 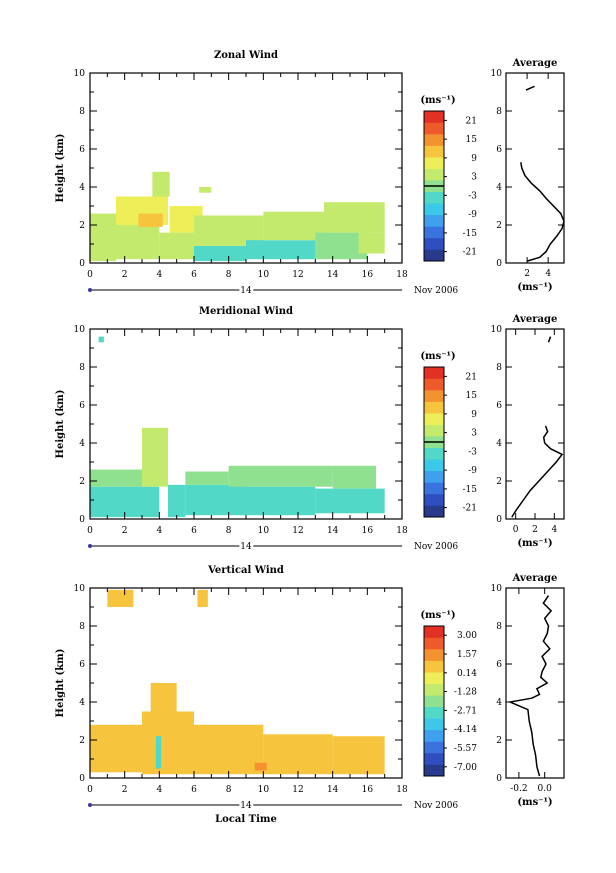 What do you see at coordinates (465, 711) in the screenshot?
I see `colorbar-tick-label: -2.71` at bounding box center [465, 711].